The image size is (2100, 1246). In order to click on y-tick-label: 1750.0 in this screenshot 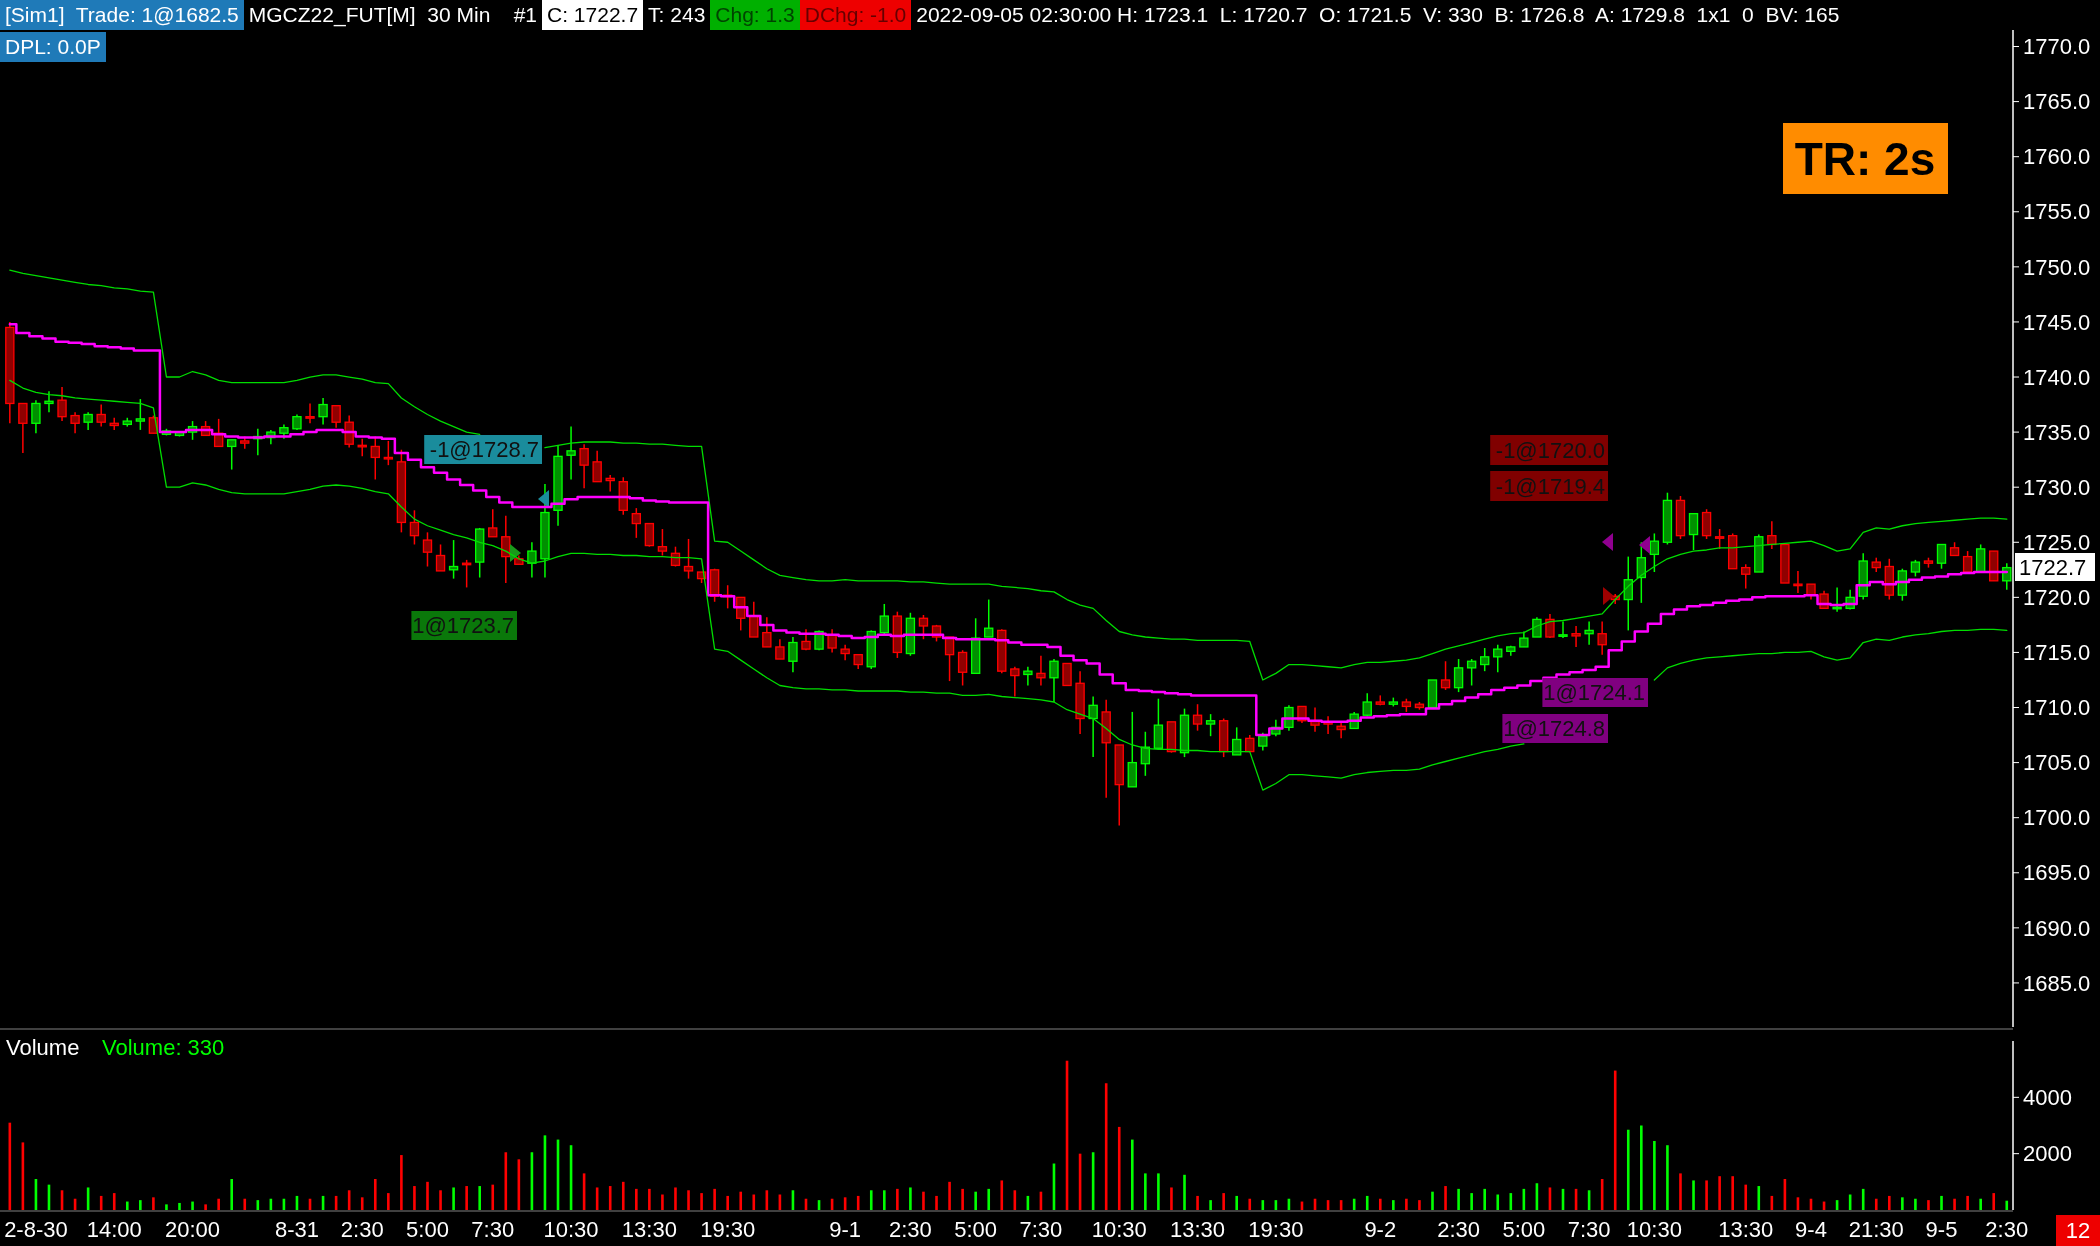, I will do `click(2057, 267)`.